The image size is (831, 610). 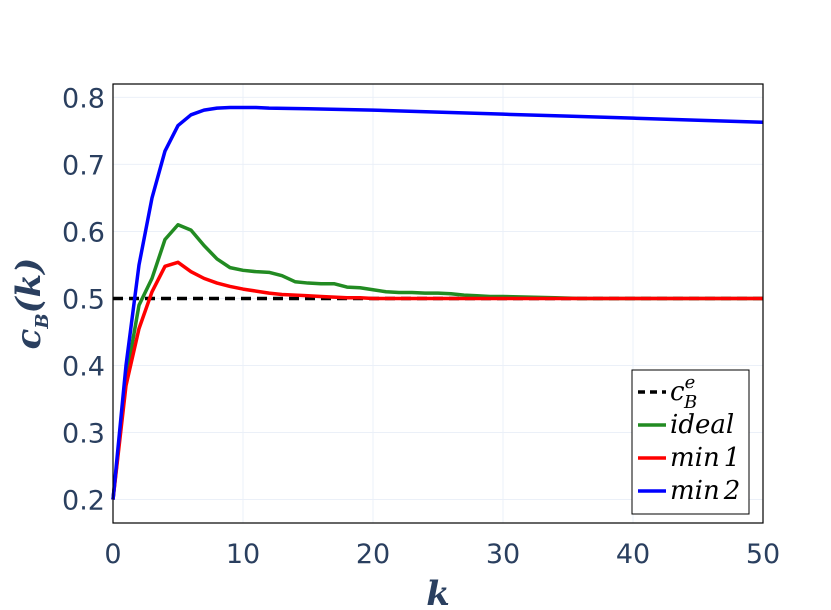 What do you see at coordinates (83, 501) in the screenshot?
I see `y-tick-label: 0.2` at bounding box center [83, 501].